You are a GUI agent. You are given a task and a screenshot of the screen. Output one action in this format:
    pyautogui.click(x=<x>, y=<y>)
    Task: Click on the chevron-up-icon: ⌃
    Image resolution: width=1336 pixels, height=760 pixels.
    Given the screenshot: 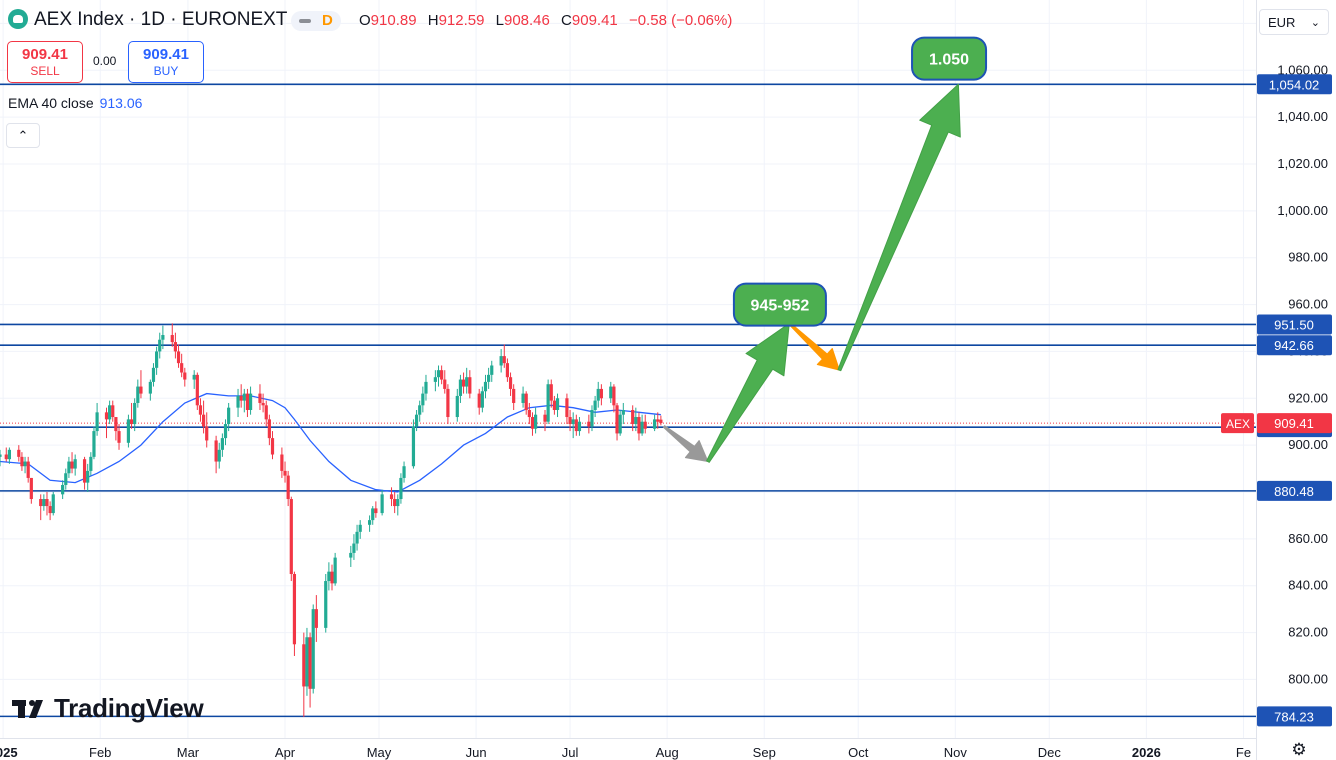 What is the action you would take?
    pyautogui.click(x=23, y=135)
    